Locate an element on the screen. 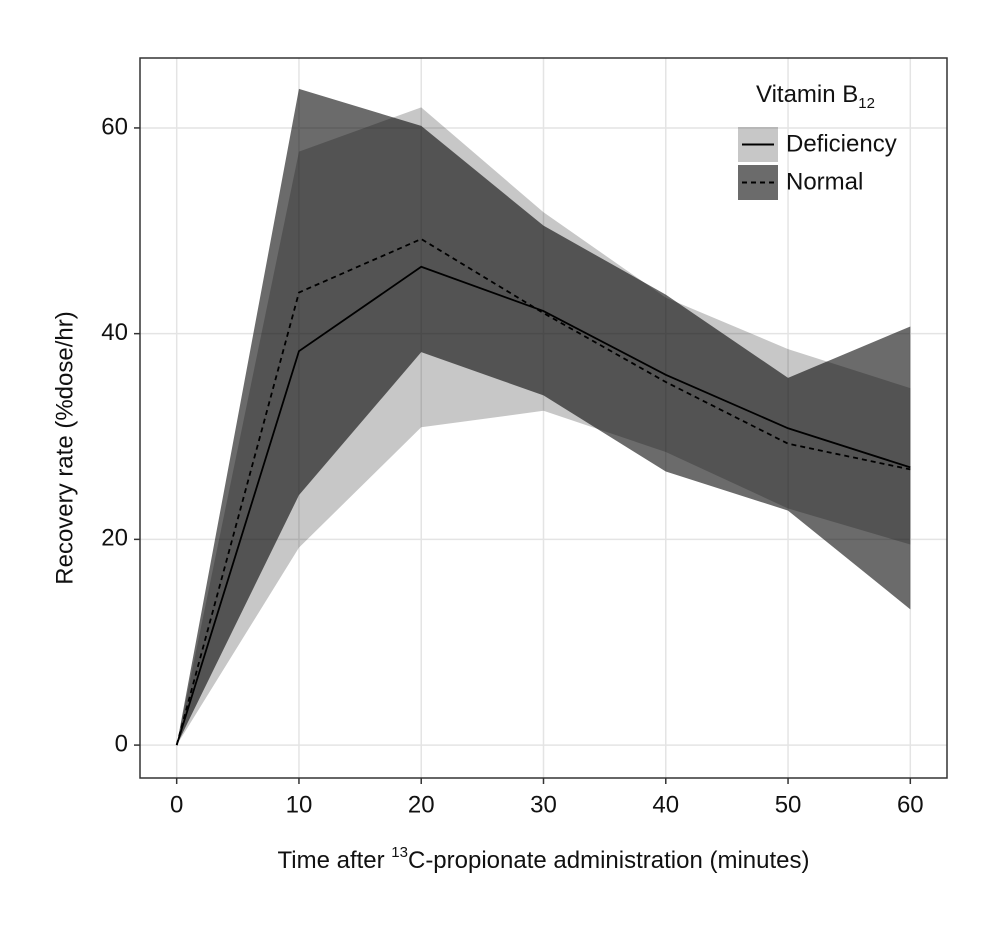 The image size is (1000, 937). legend-label: Deficiency is located at coordinates (841, 143).